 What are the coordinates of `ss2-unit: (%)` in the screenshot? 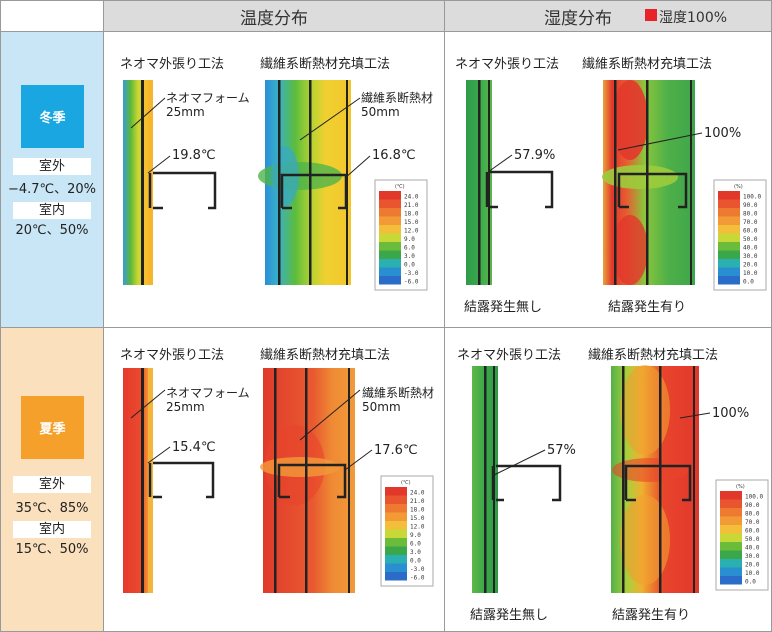 It's located at (740, 487).